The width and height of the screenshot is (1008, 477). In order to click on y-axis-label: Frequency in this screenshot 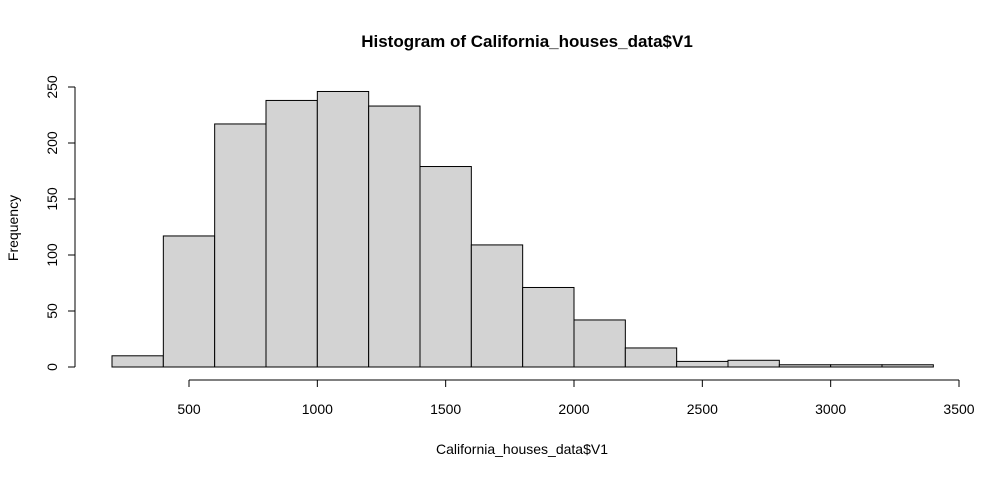, I will do `click(13, 228)`.